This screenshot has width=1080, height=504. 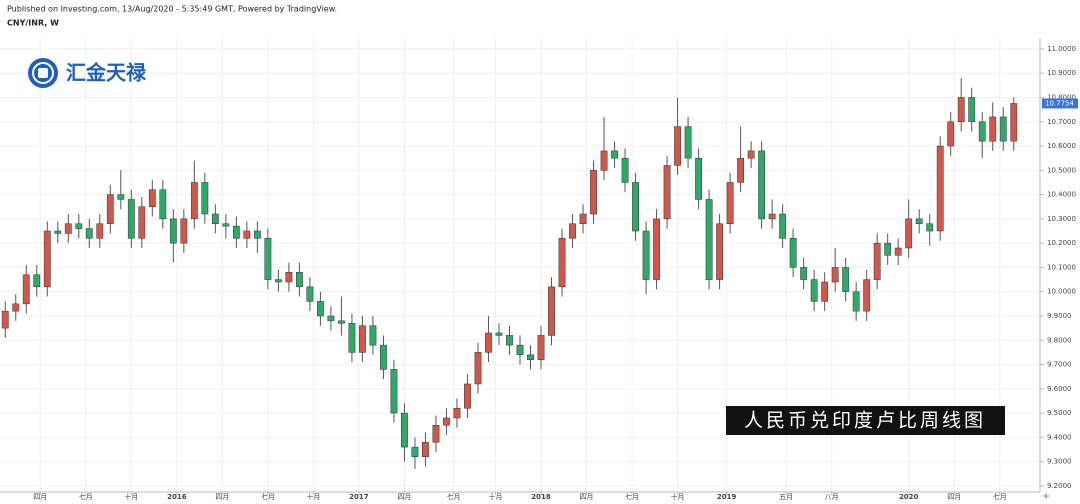 I want to click on y-tick-label: 10.3000, so click(x=1061, y=219).